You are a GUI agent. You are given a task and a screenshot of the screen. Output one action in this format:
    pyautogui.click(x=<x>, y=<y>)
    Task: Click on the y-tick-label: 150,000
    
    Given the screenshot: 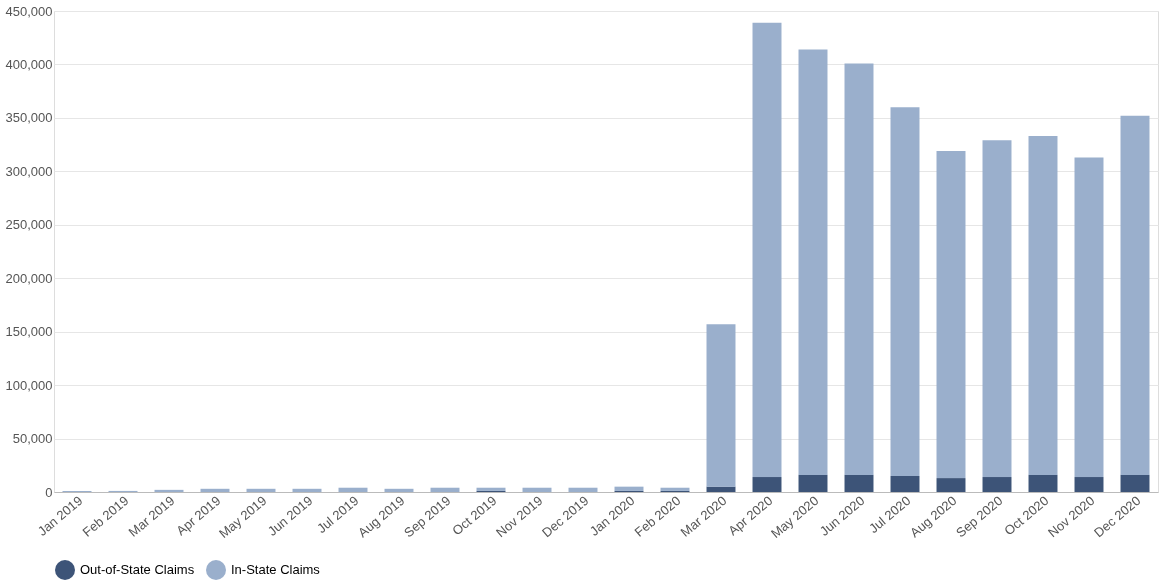 What is the action you would take?
    pyautogui.click(x=29, y=332)
    